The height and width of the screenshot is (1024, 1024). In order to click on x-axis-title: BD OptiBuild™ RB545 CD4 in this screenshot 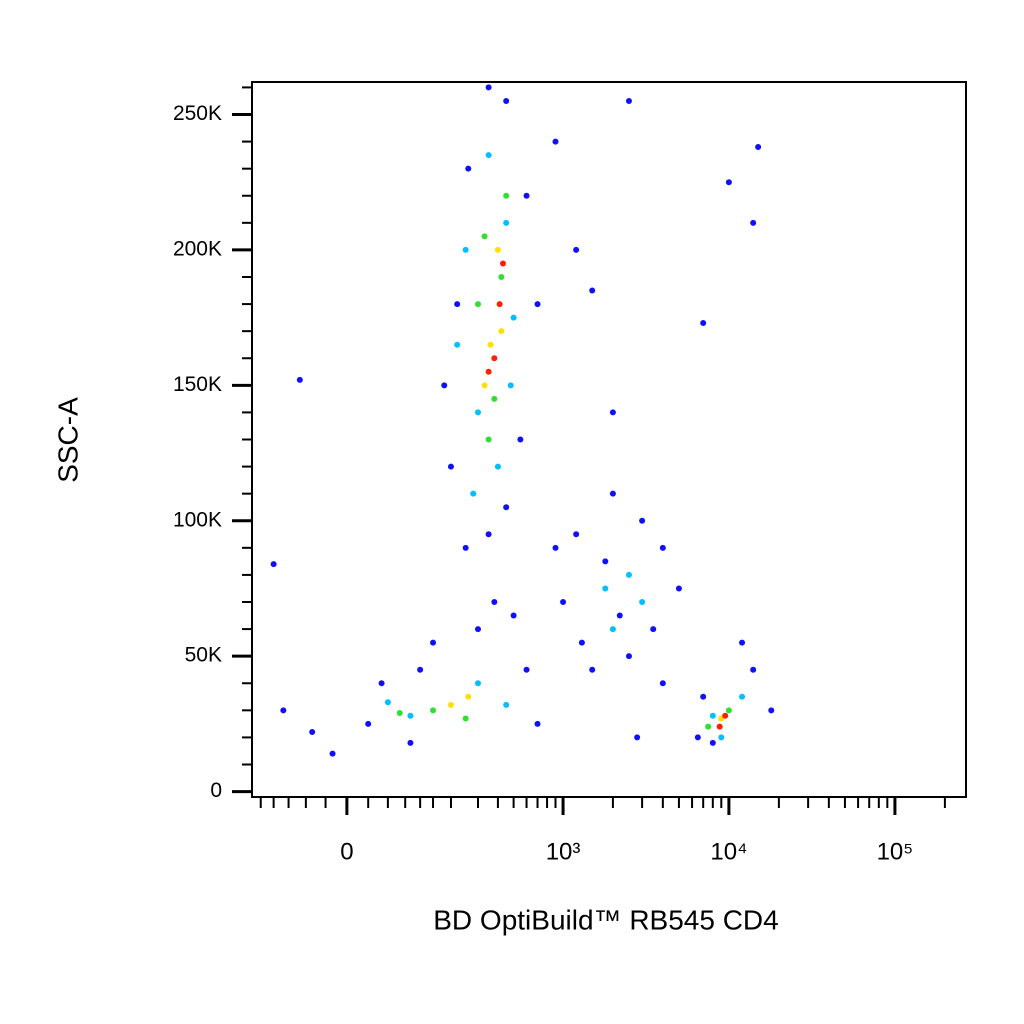, I will do `click(605, 919)`.